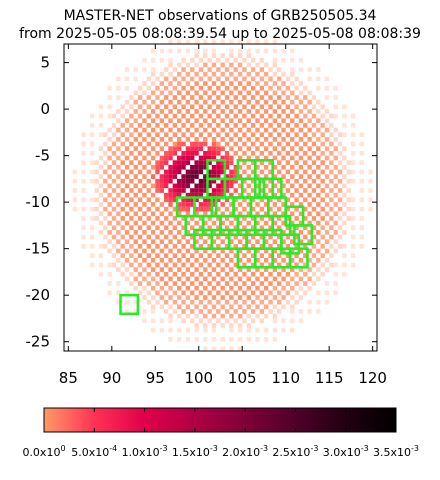  What do you see at coordinates (42, 156) in the screenshot?
I see `y-tick-label: -5` at bounding box center [42, 156].